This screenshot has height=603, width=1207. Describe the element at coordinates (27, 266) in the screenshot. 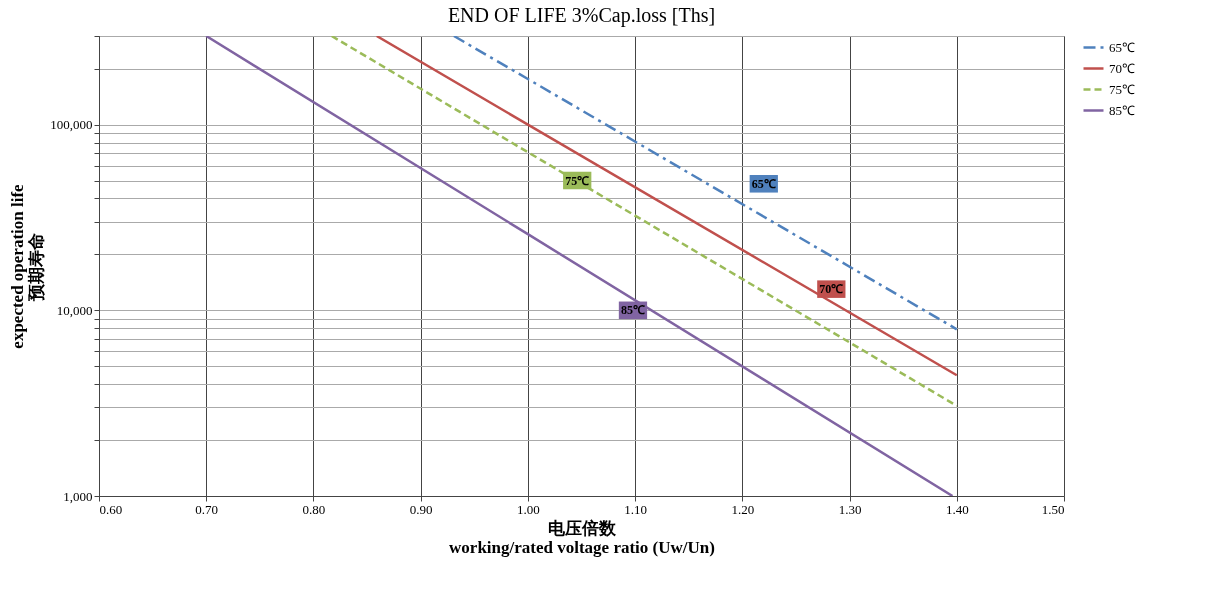

I see `y-axis-title: expected operation life 预期寿命` at that location.